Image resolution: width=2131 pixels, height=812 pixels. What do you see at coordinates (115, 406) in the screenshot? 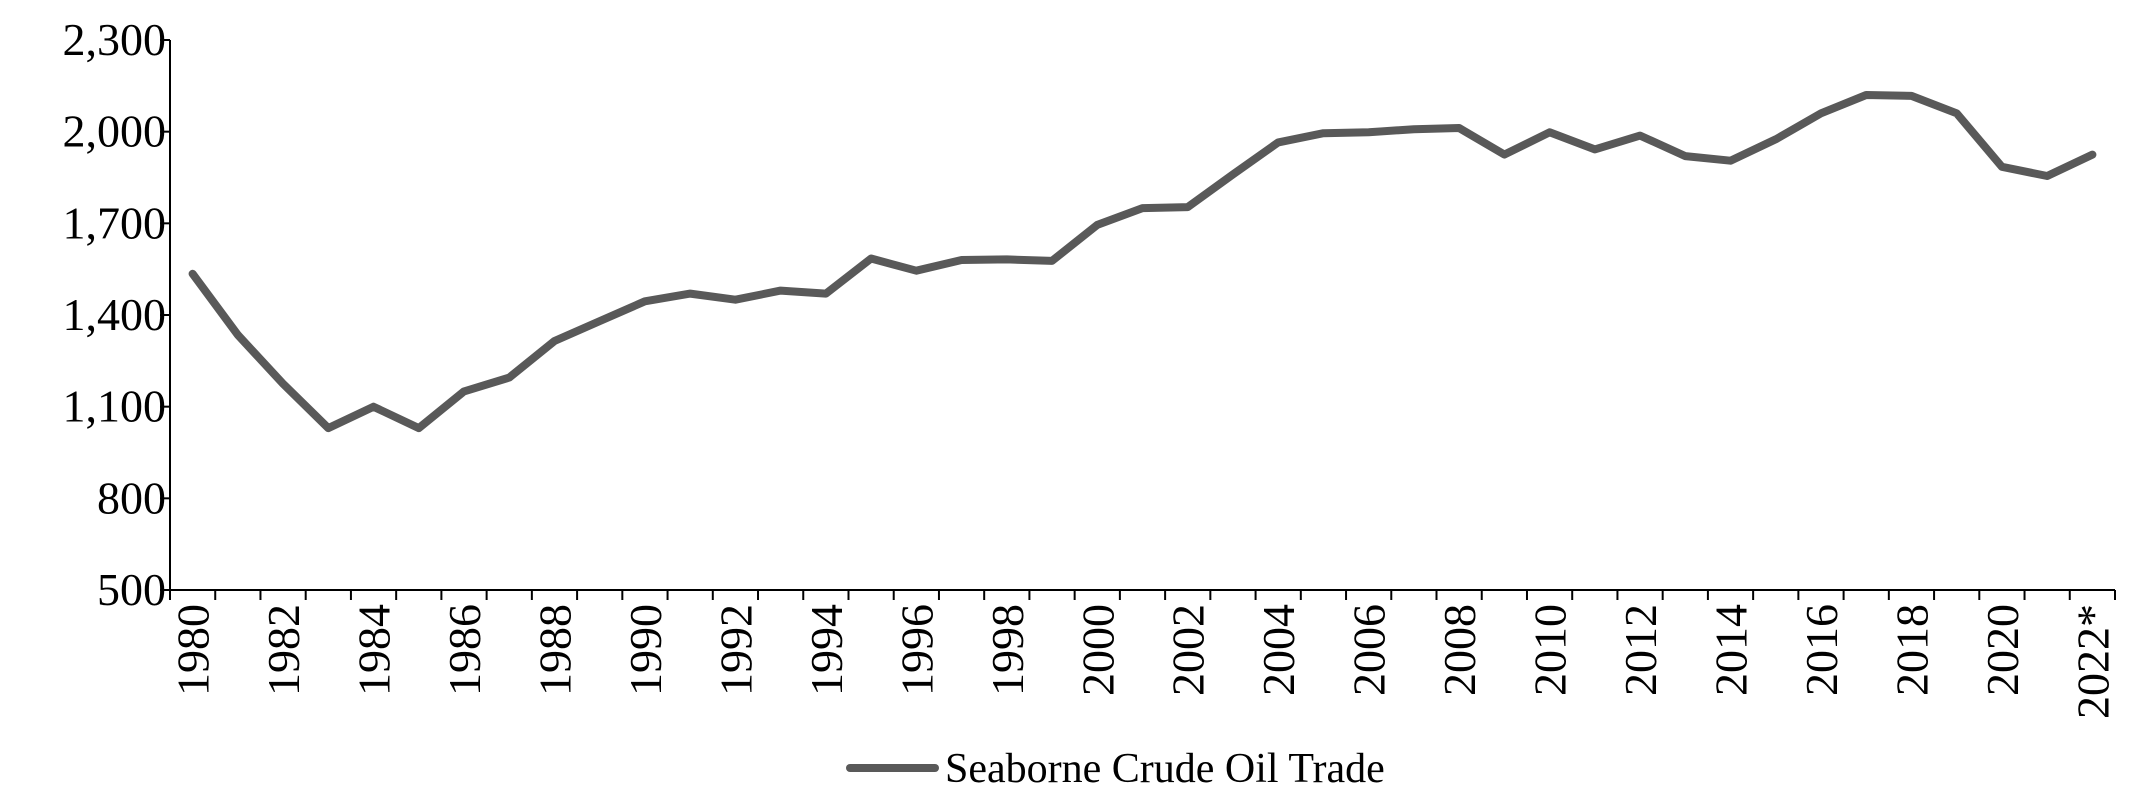
I see `y-tick-label: 1,100` at bounding box center [115, 406].